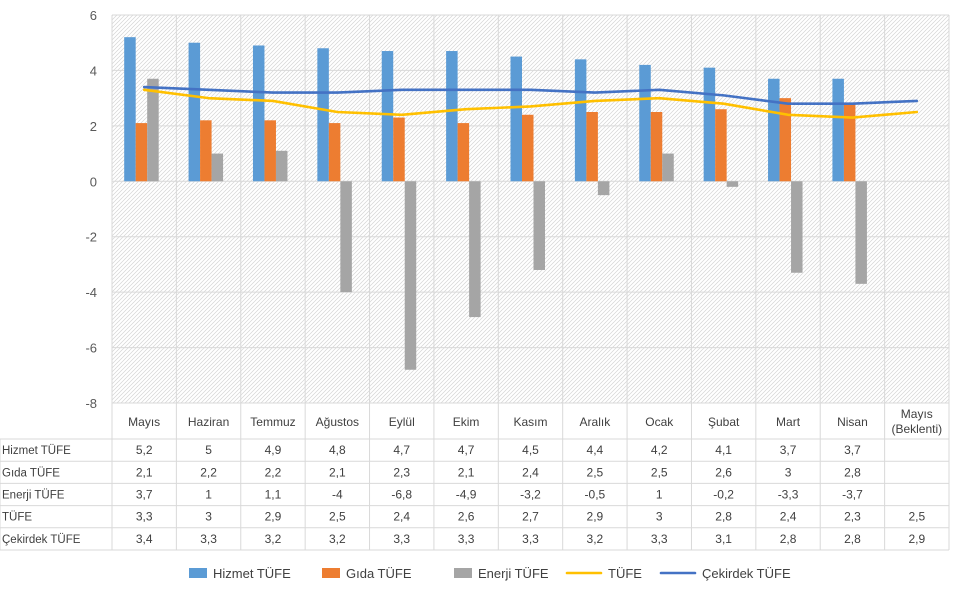  I want to click on table-row-label: Gıda TÜFE, so click(31, 473).